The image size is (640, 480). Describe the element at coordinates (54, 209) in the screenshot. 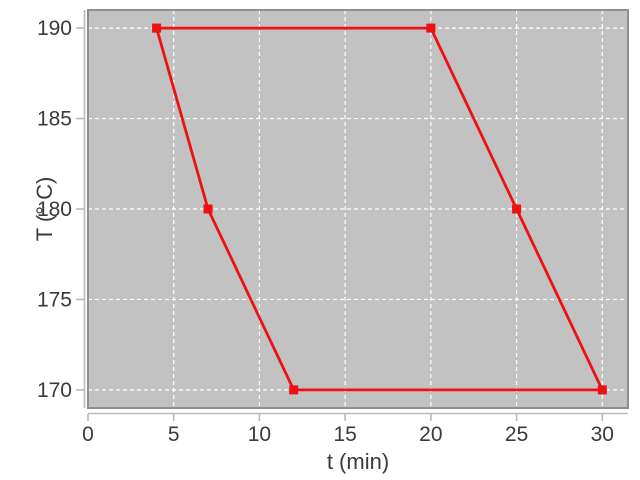

I see `y-tick-label: 180` at that location.